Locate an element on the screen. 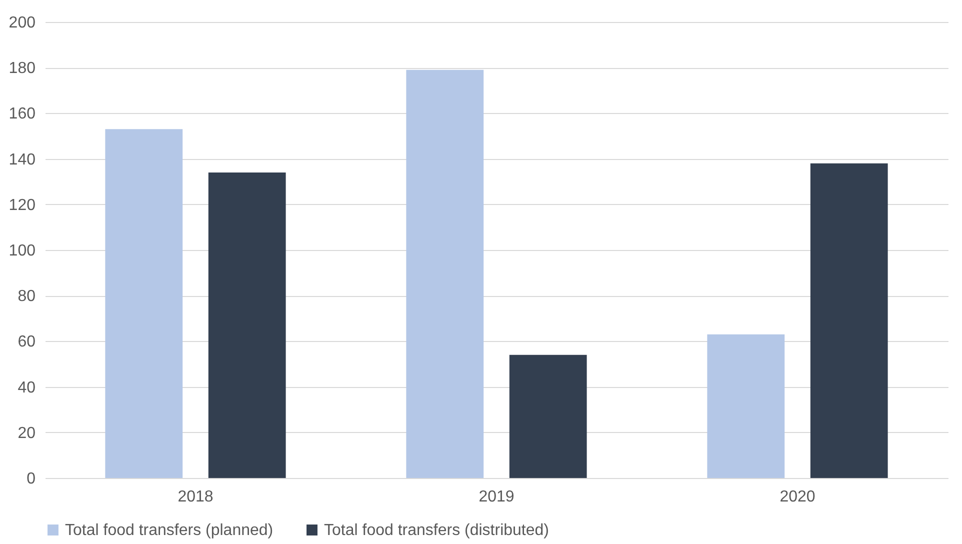 The image size is (962, 544). y-tick-label: 200 is located at coordinates (22, 23).